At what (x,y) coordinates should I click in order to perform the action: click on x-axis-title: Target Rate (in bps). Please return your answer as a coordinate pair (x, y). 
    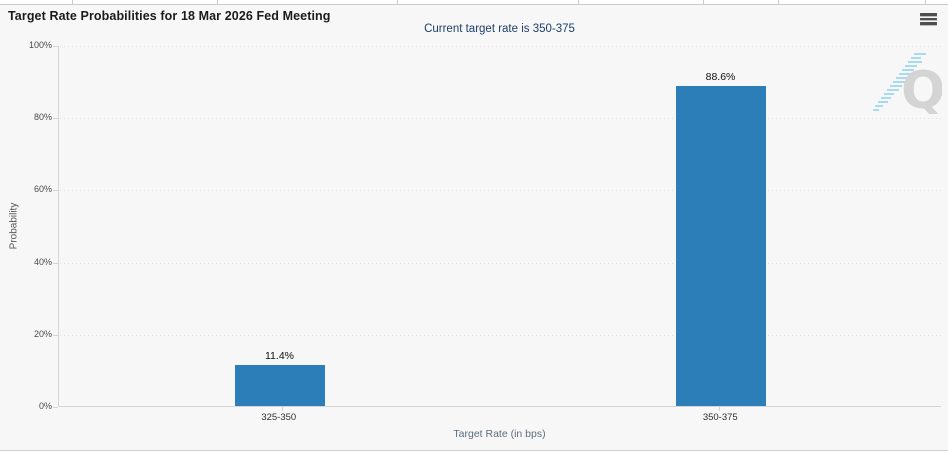
    Looking at the image, I should click on (499, 434).